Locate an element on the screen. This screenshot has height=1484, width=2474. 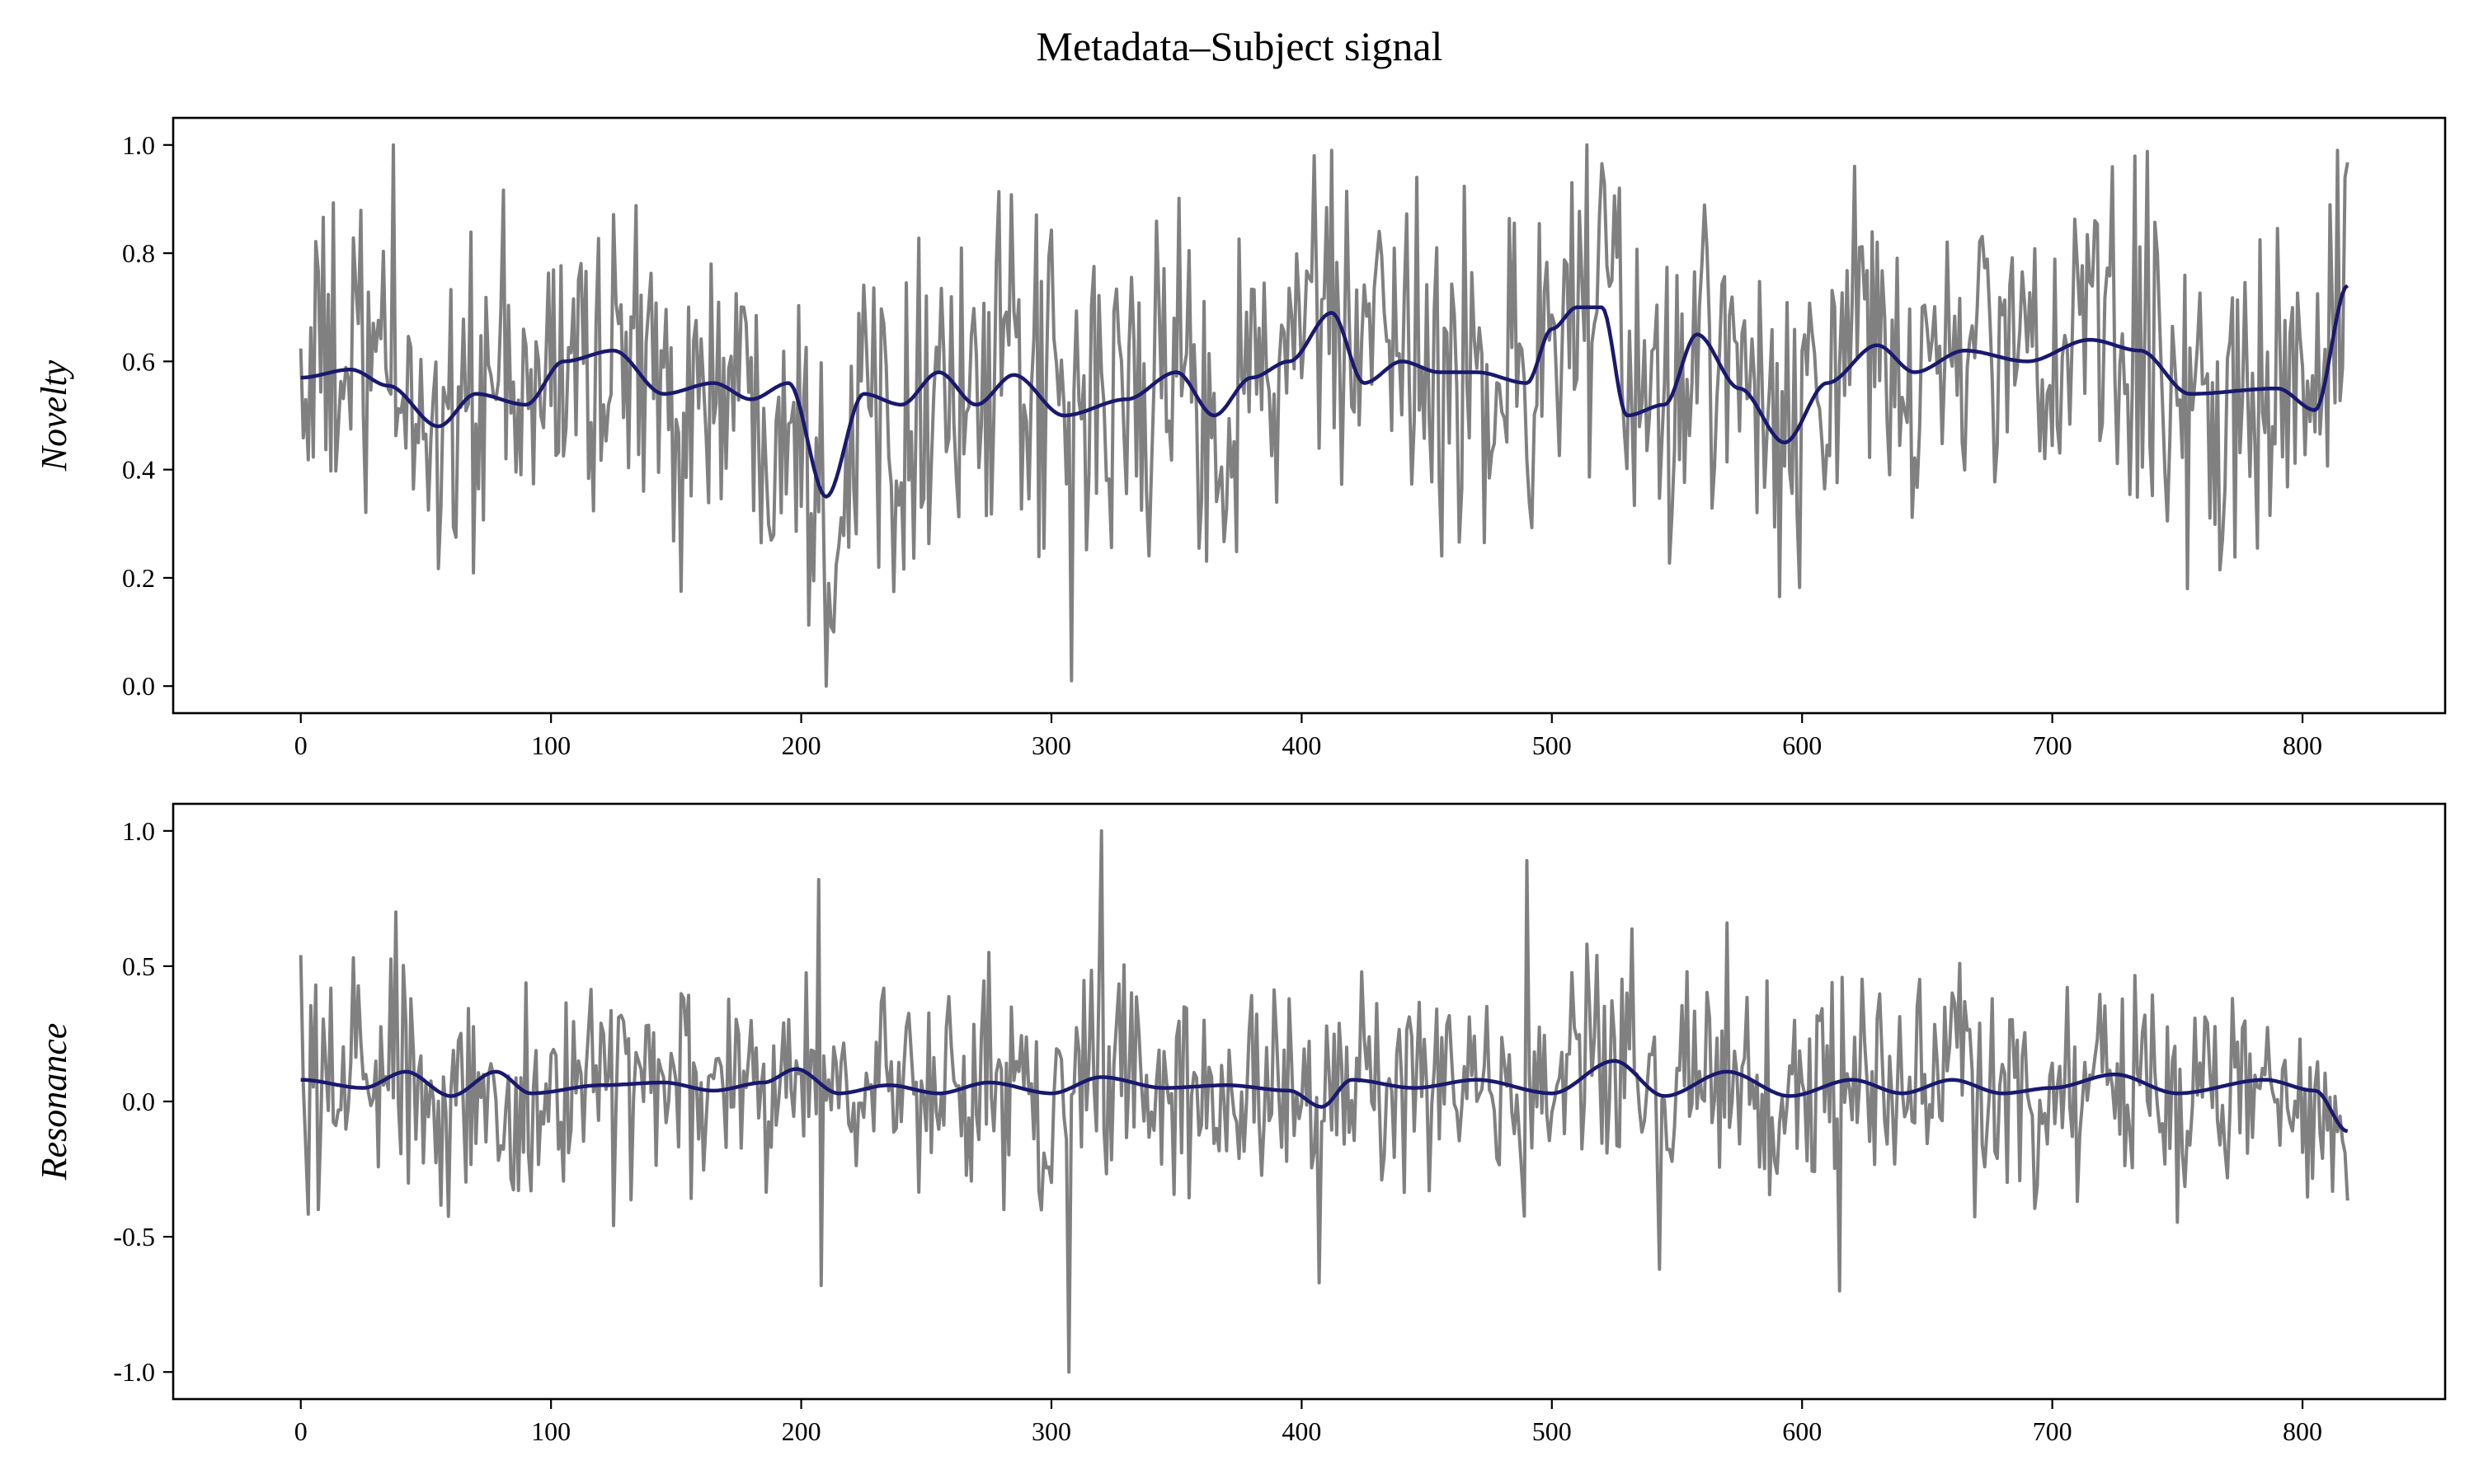
resonance-x-tick-label: 800 is located at coordinates (2302, 1431).